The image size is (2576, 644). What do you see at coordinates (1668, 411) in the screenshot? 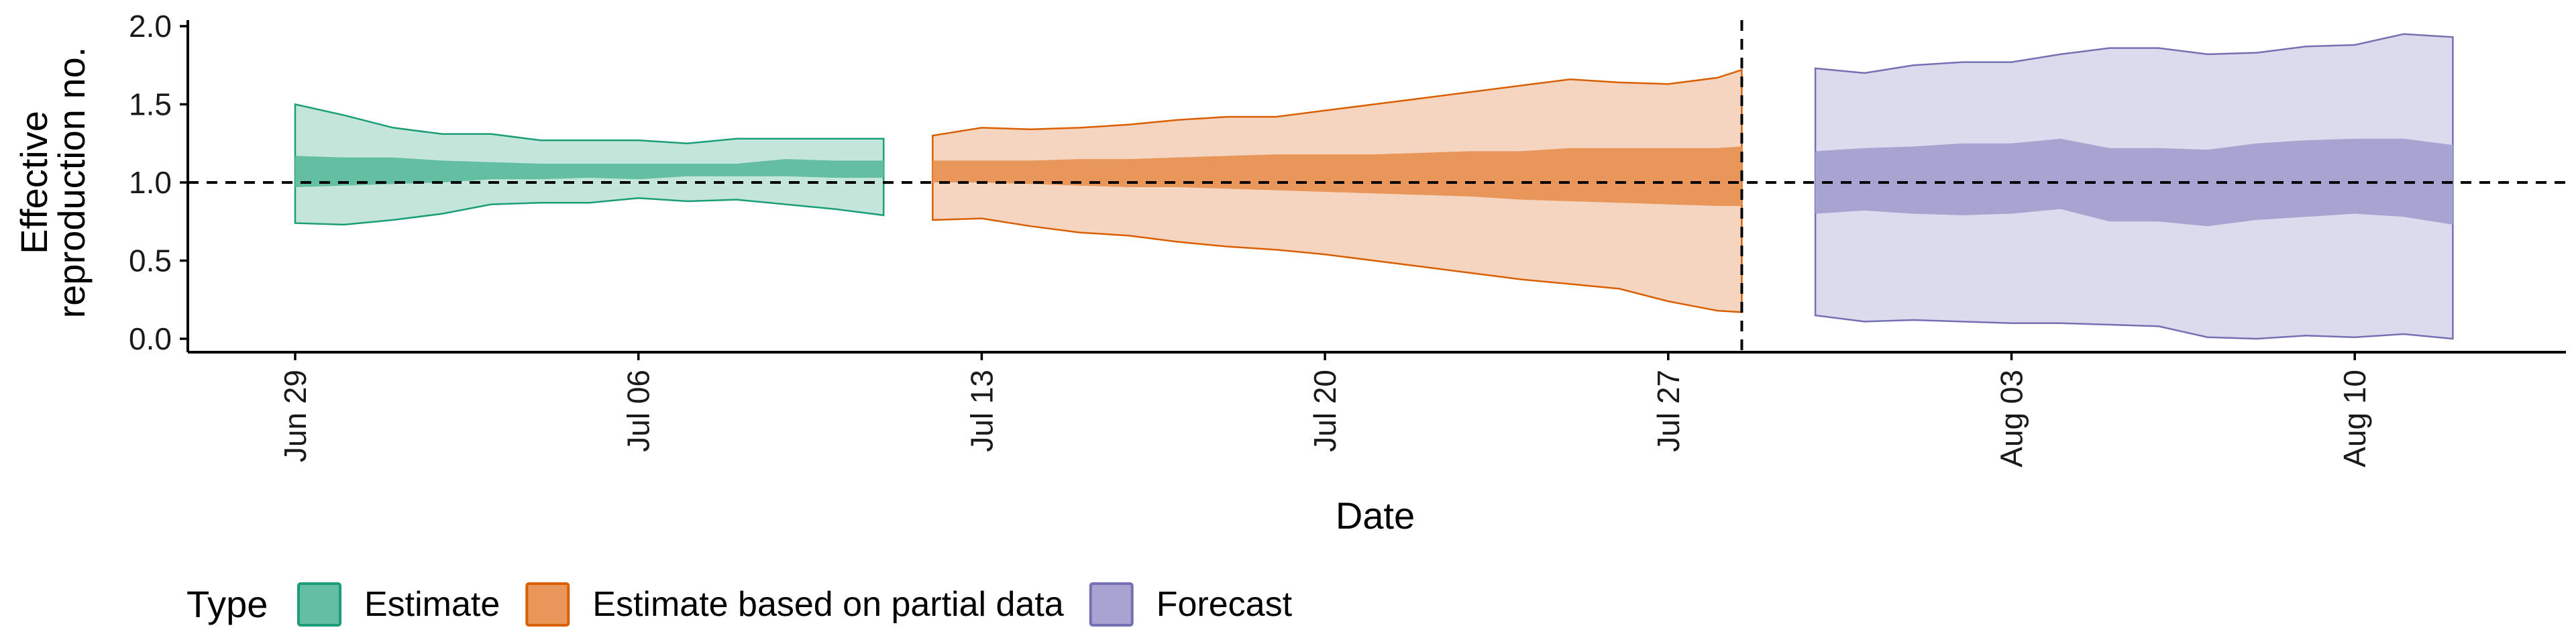
I see `x-tick-label: Jul 27` at bounding box center [1668, 411].